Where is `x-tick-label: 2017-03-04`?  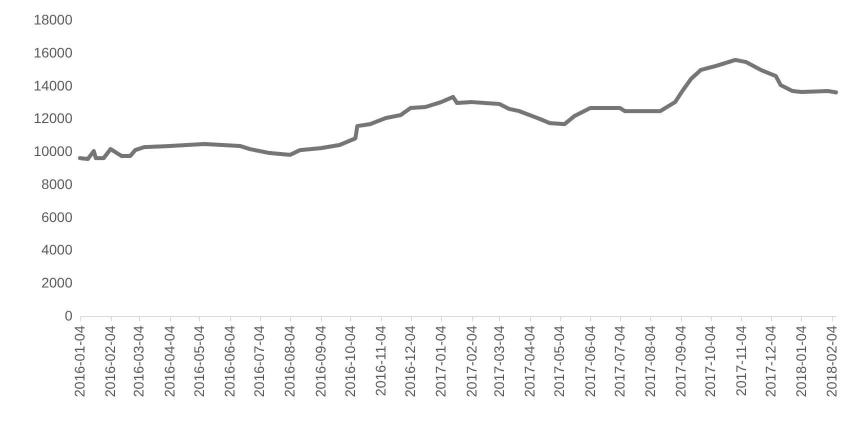 x-tick-label: 2017-03-04 is located at coordinates (498, 361).